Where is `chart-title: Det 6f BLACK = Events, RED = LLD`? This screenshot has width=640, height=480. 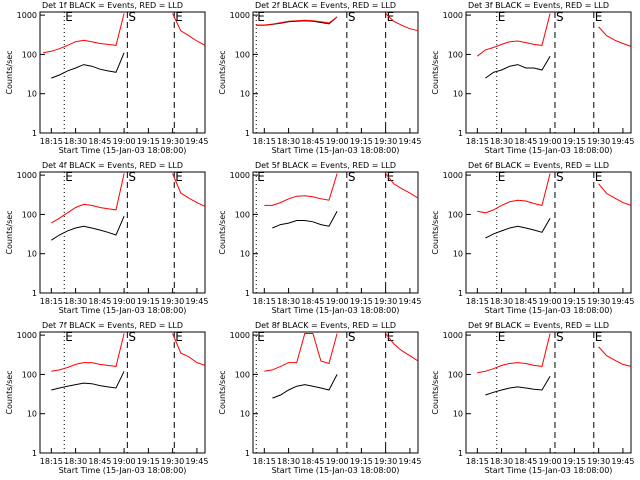
chart-title: Det 6f BLACK = Events, RED = LLD is located at coordinates (538, 165).